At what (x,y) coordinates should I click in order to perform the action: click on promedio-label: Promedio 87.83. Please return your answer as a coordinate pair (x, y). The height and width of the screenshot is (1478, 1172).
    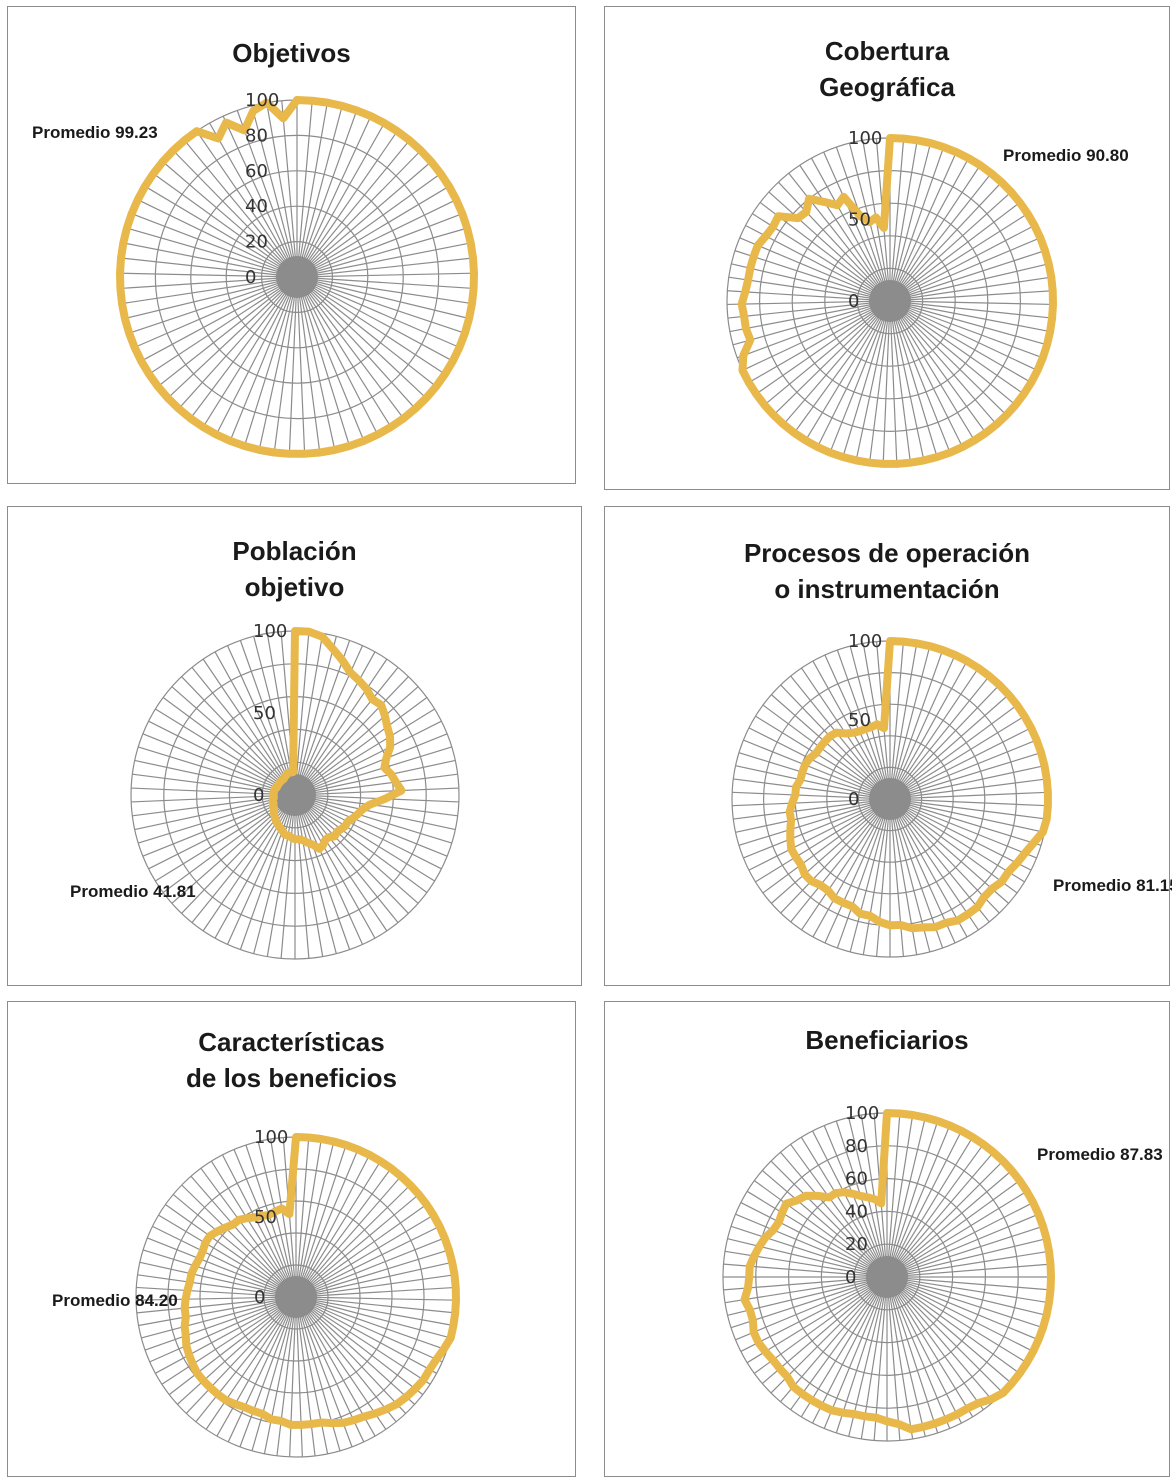
    Looking at the image, I should click on (1100, 1154).